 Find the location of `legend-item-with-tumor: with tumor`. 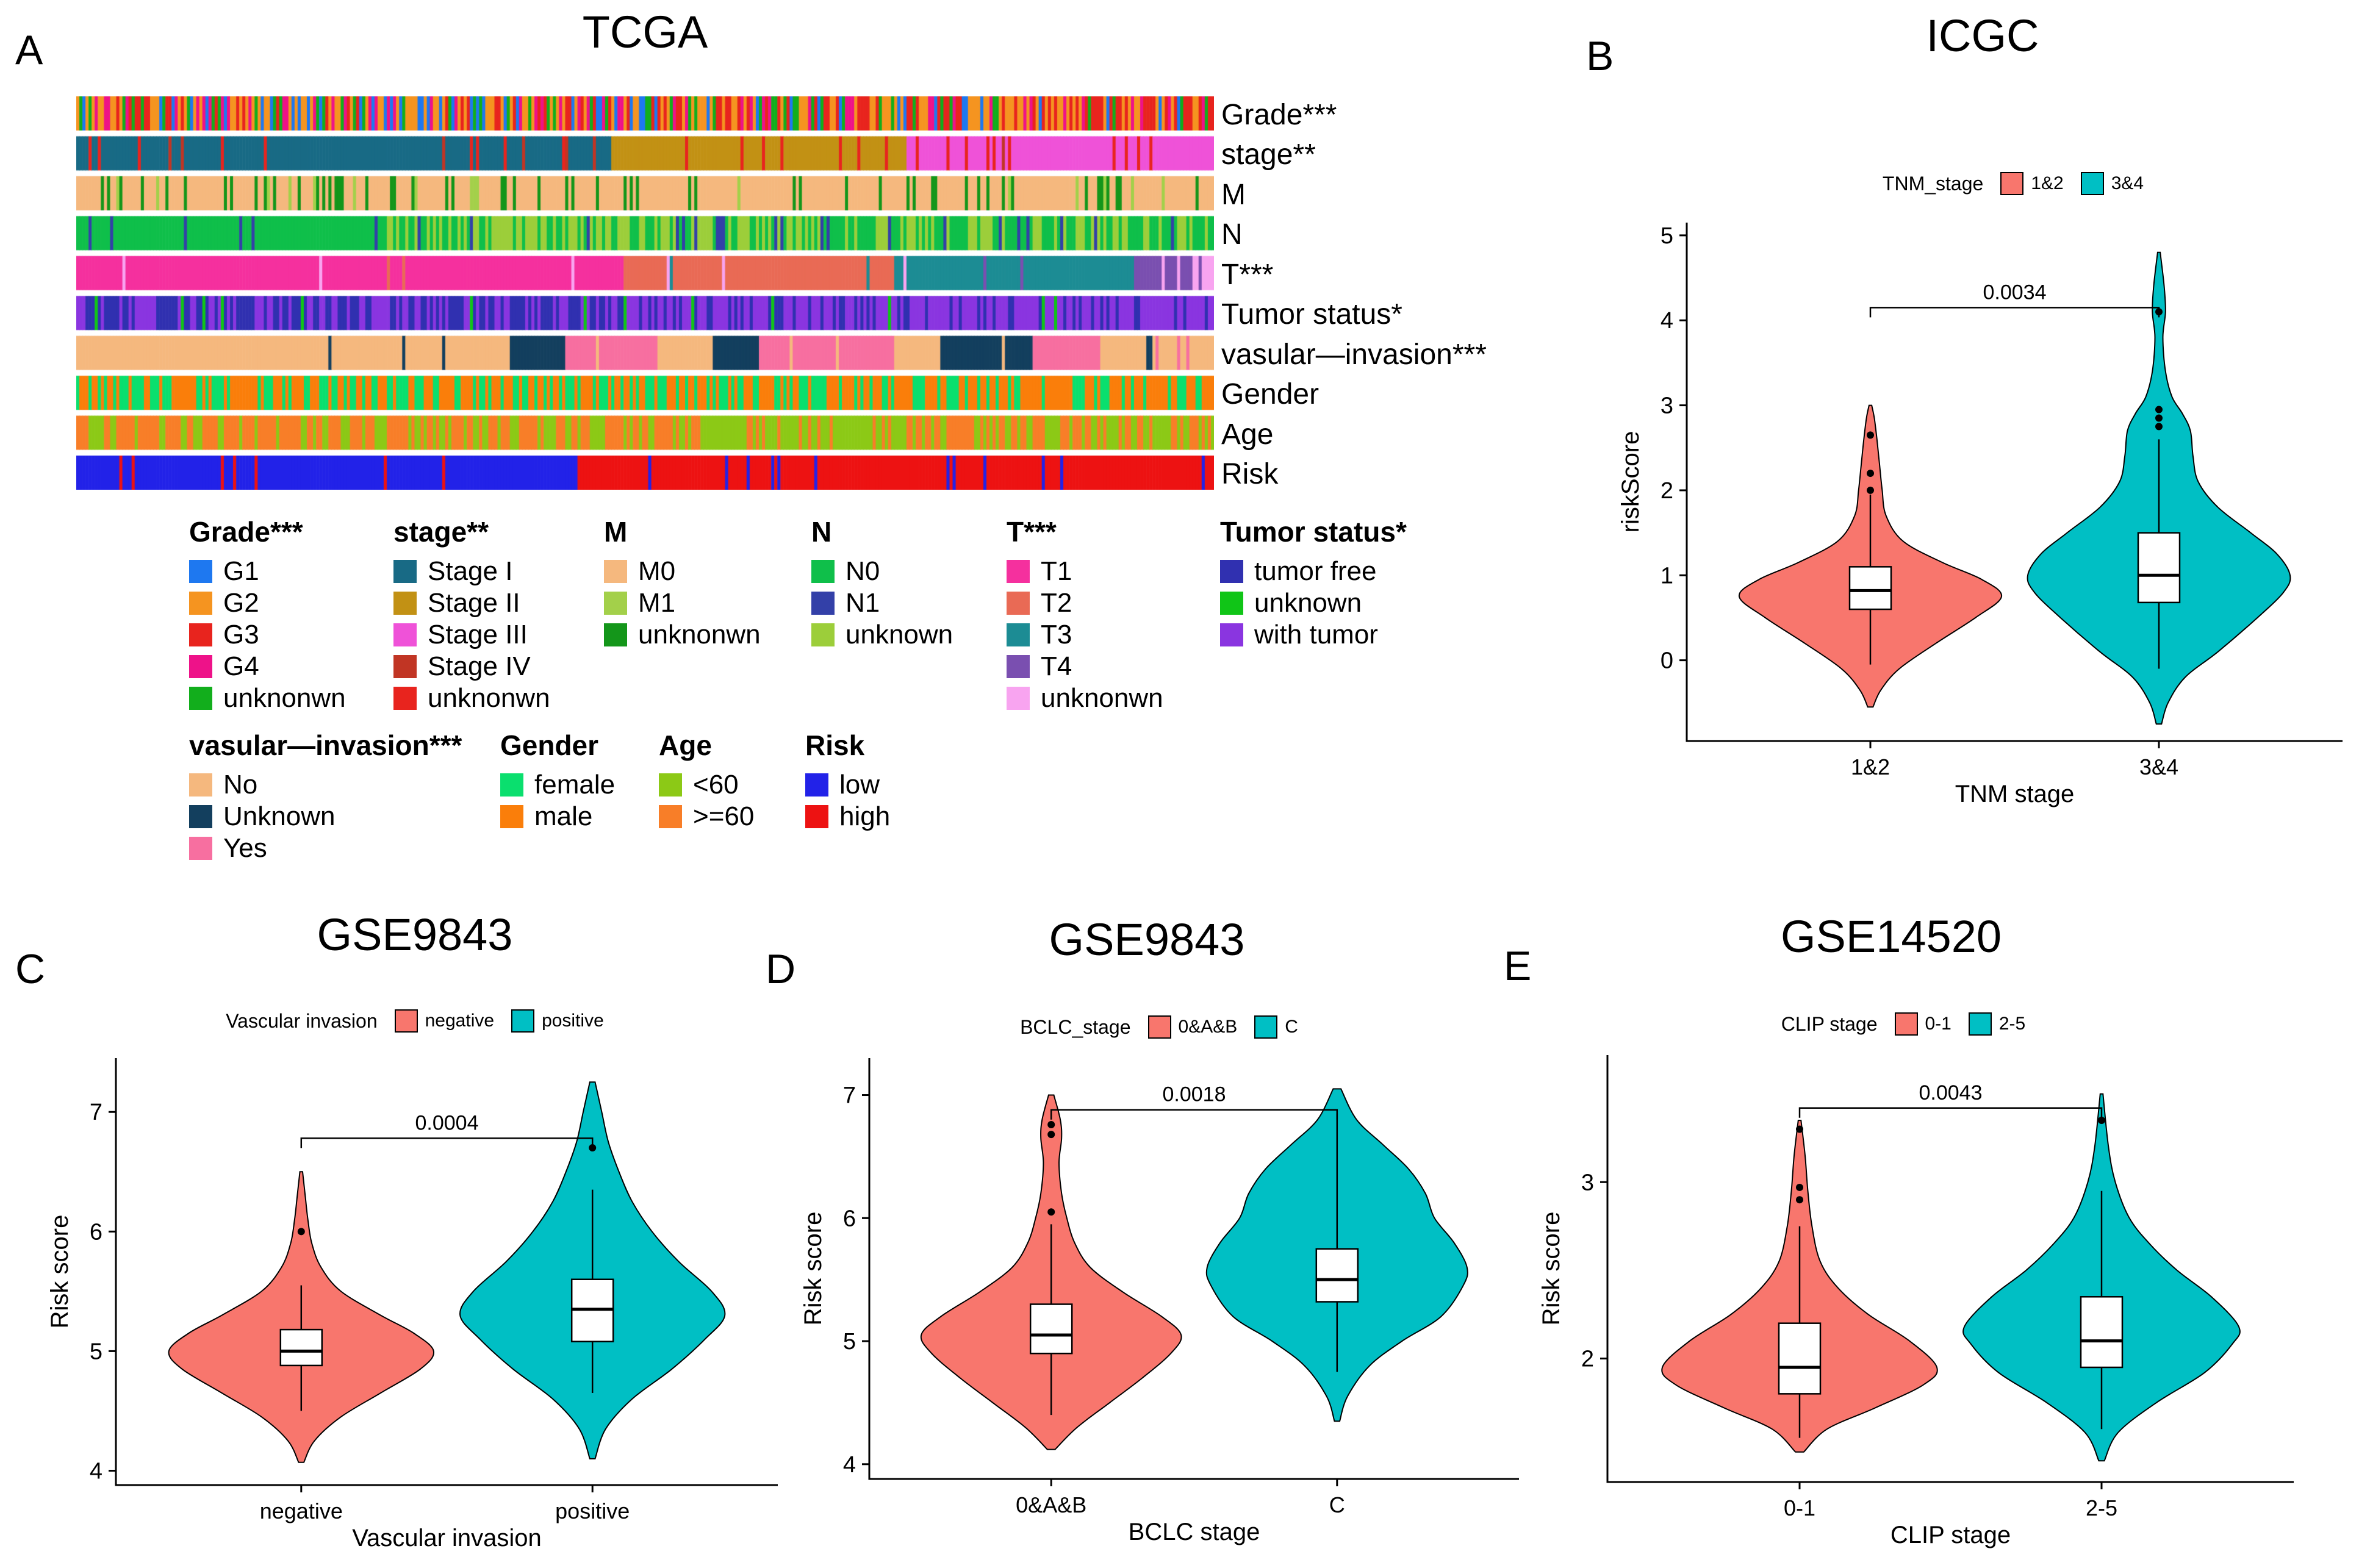

legend-item-with-tumor: with tumor is located at coordinates (1314, 635).